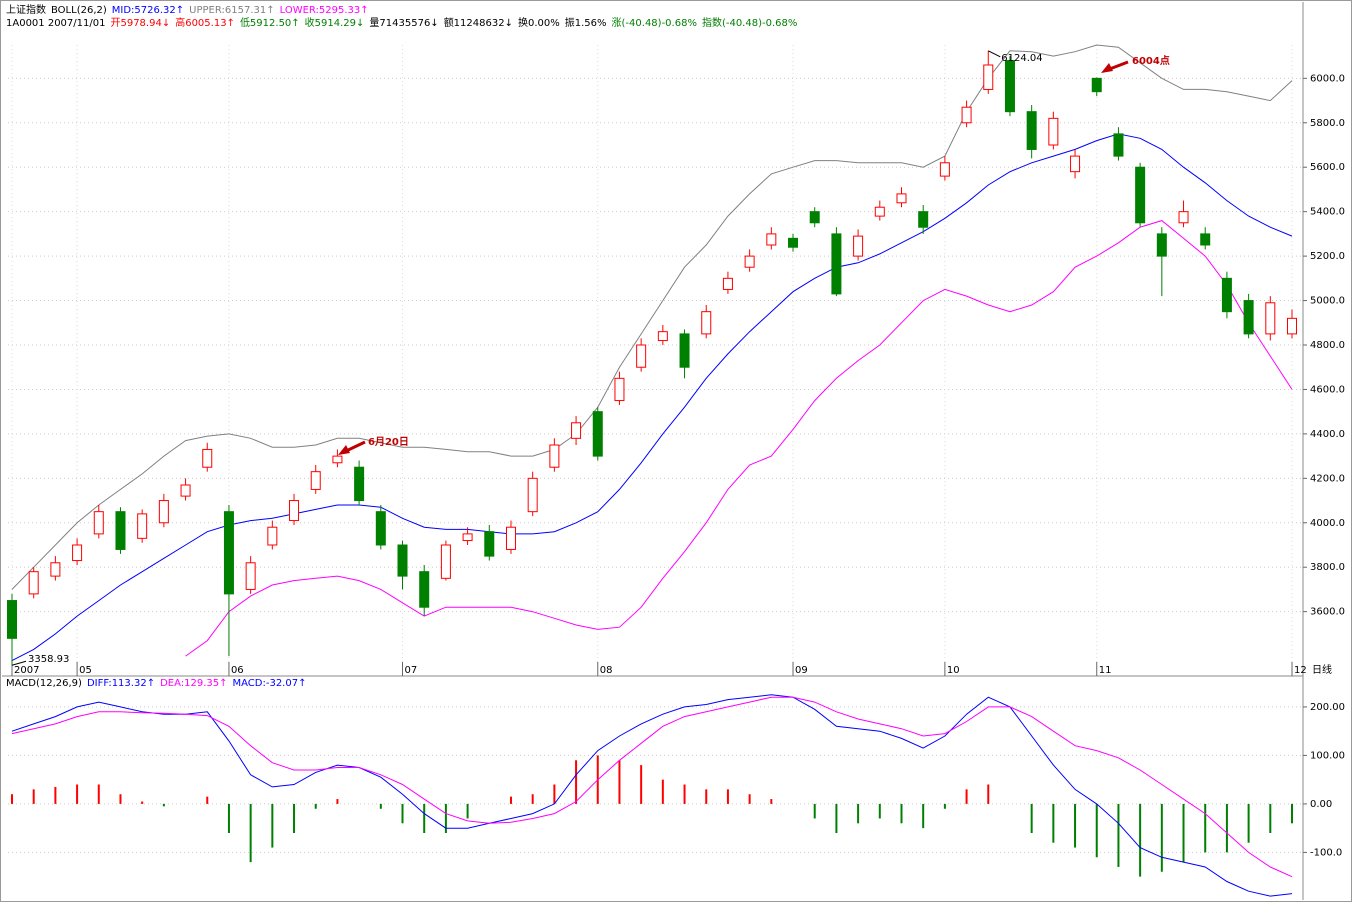  Describe the element at coordinates (1327, 256) in the screenshot. I see `y-tick-label: 5200.0` at that location.